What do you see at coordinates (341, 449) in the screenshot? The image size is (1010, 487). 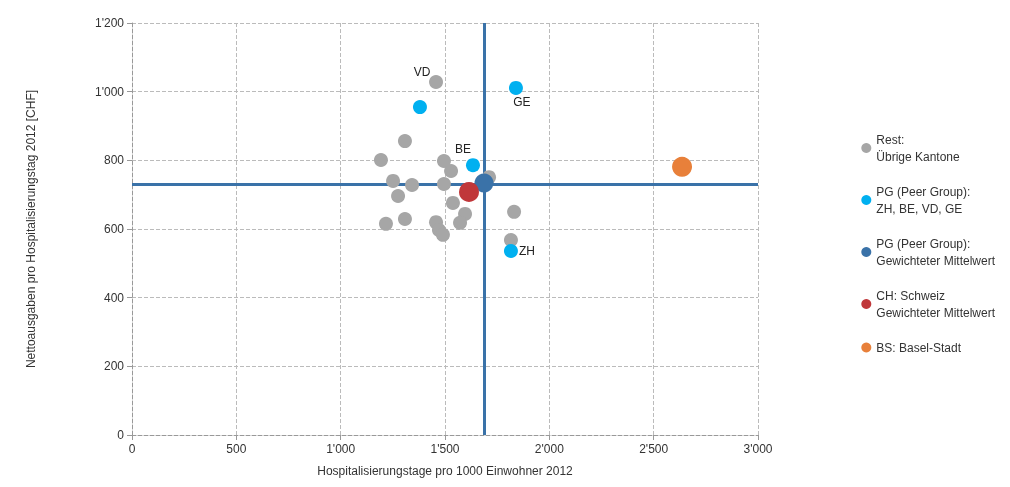 I see `x-tick-label: 1'000` at bounding box center [341, 449].